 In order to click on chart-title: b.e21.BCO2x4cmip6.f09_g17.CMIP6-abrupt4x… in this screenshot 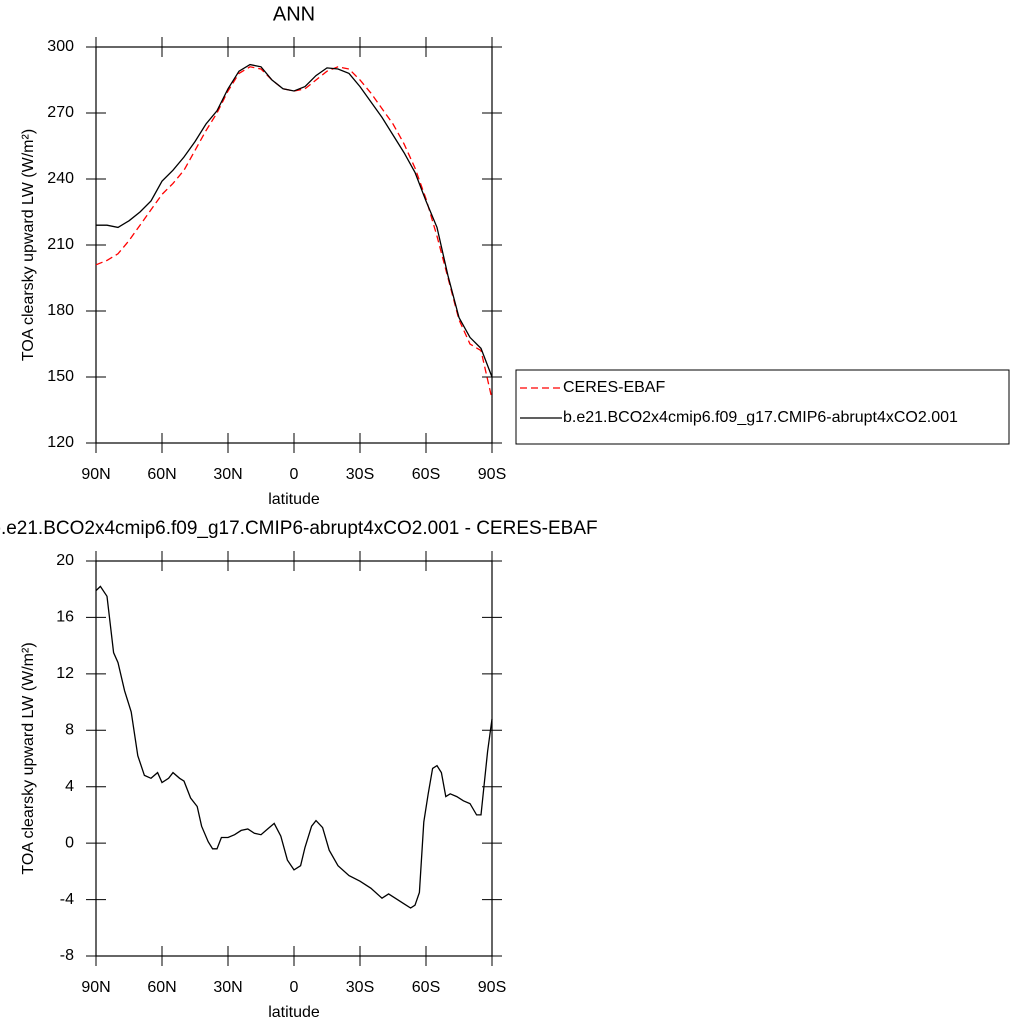, I will do `click(299, 528)`.